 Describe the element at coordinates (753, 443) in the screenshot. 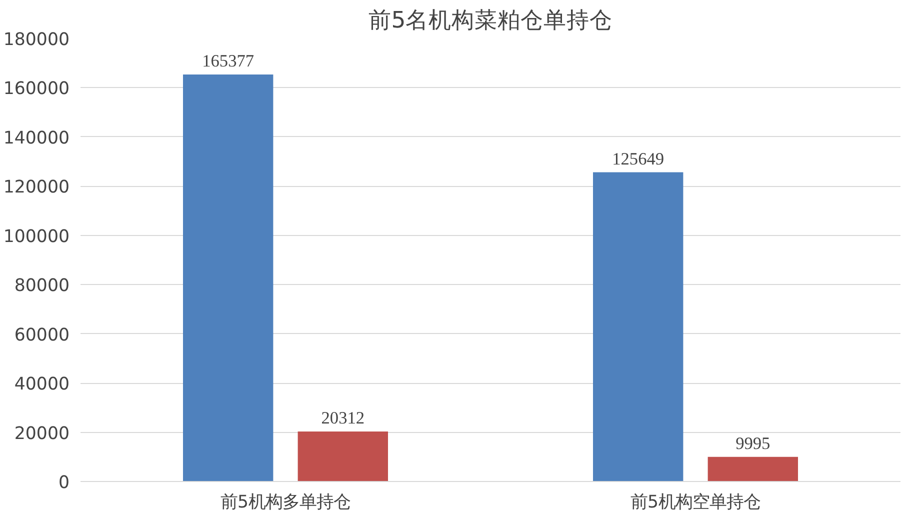

I see `data-label: 9995` at that location.